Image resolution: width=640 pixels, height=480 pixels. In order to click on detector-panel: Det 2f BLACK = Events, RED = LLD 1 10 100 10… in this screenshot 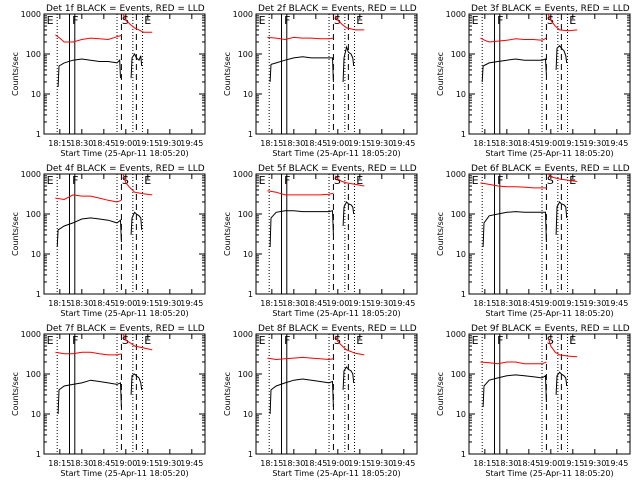, I will do `click(320, 81)`.